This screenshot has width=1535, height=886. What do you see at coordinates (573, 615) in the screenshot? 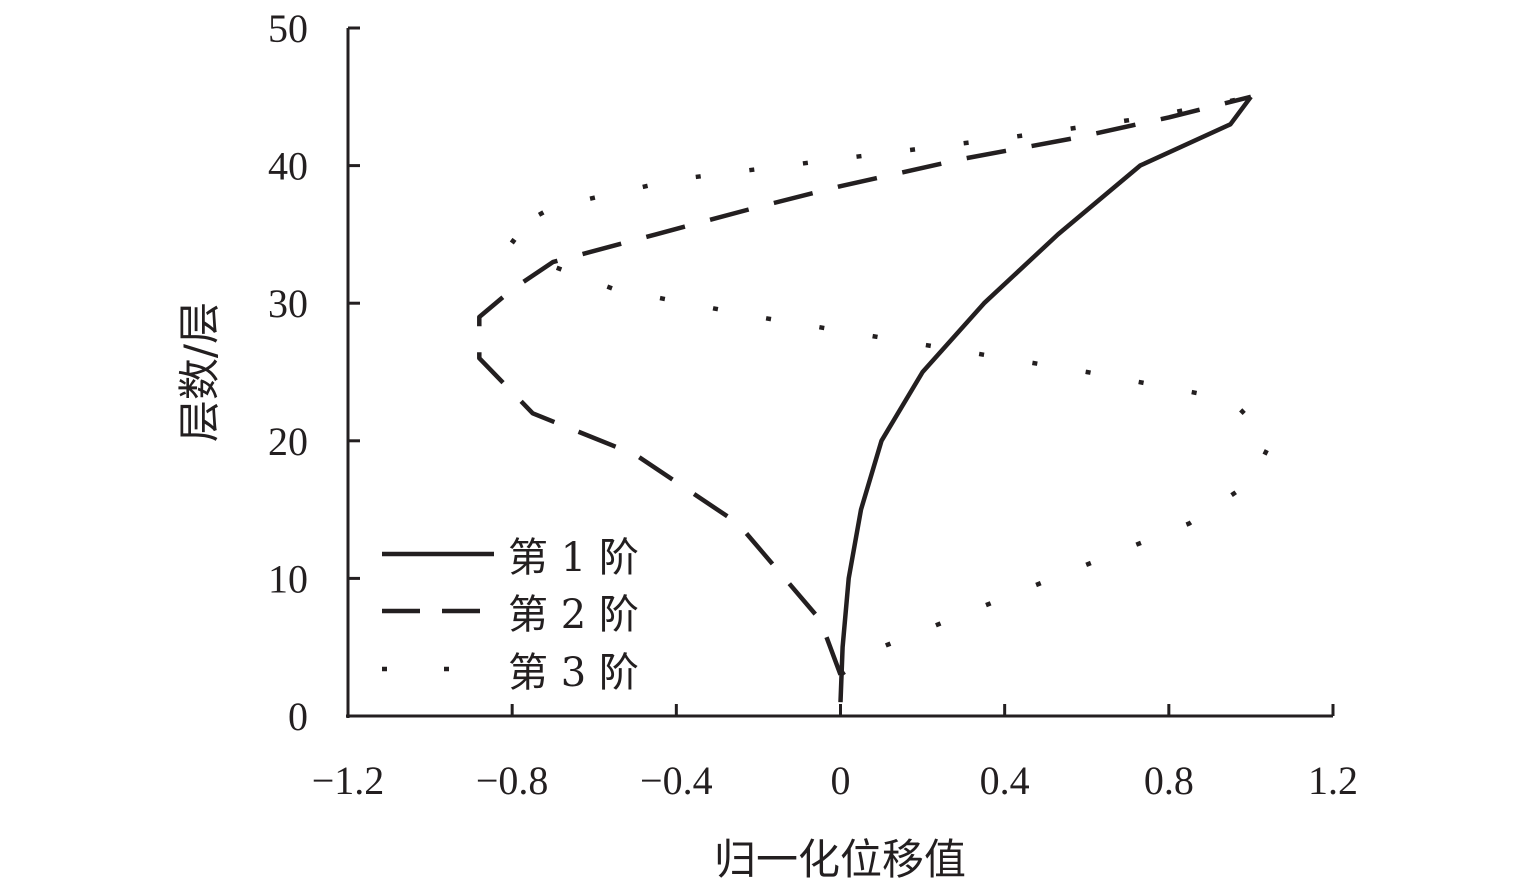
I see `legend-label-2: 第 2 阶` at bounding box center [573, 615].